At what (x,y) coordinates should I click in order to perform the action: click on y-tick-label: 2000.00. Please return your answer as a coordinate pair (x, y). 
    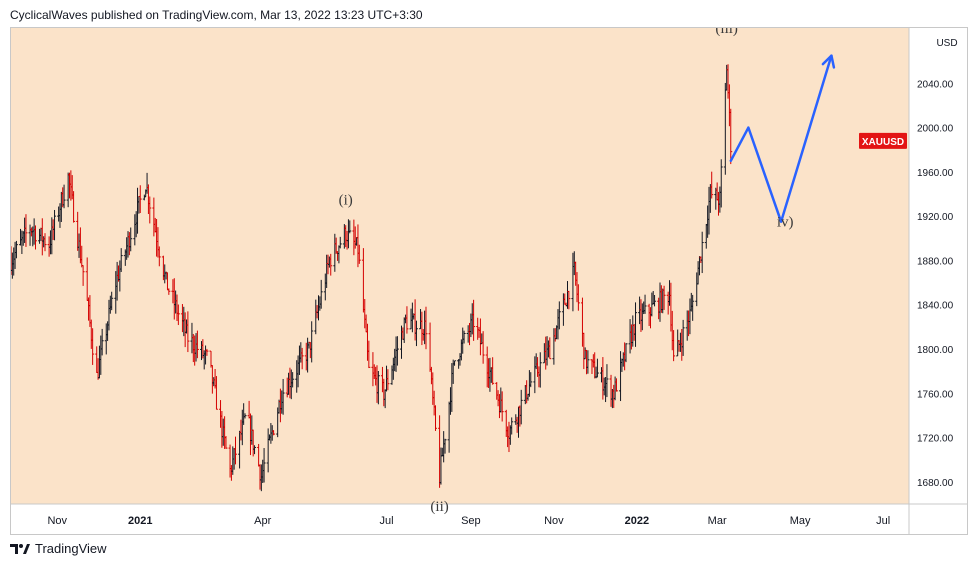
    Looking at the image, I should click on (935, 129).